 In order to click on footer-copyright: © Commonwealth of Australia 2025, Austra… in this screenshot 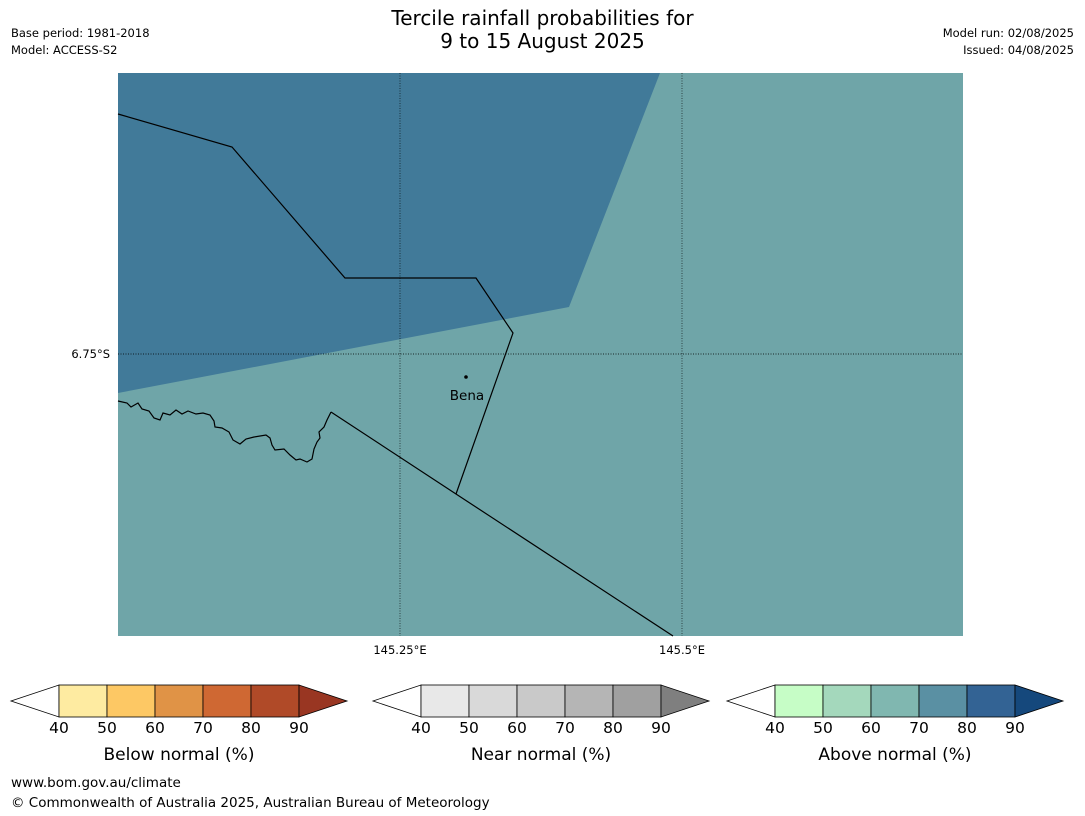, I will do `click(250, 803)`.